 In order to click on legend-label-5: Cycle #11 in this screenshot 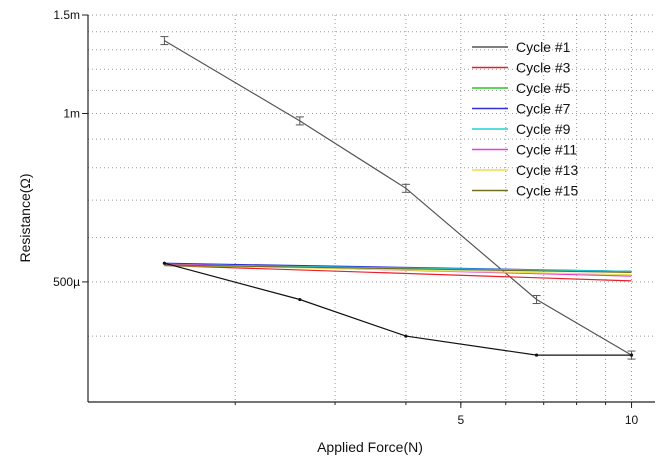, I will do `click(546, 150)`.